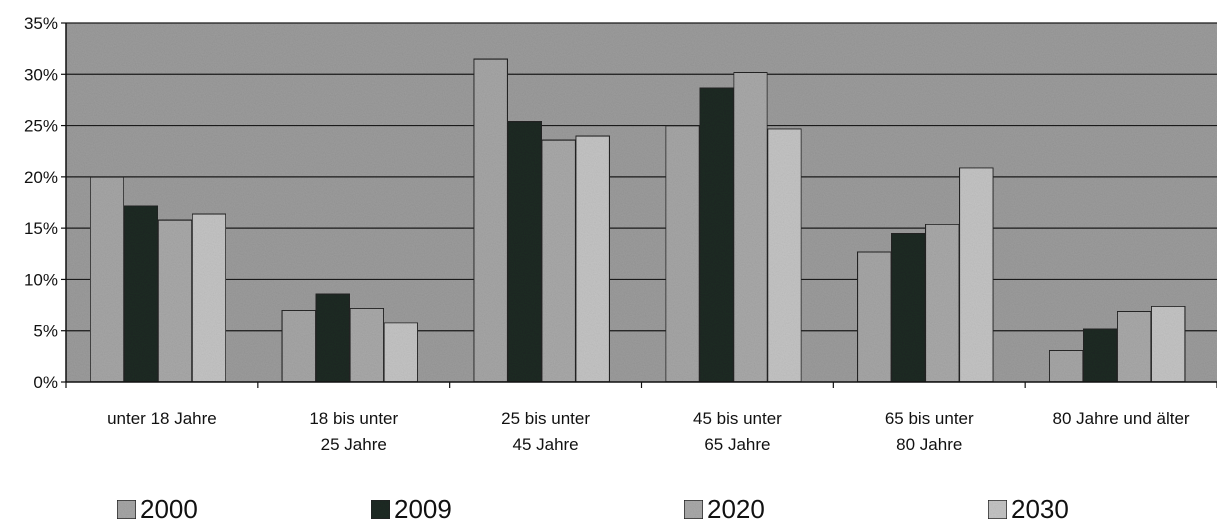 This screenshot has width=1217, height=527. What do you see at coordinates (45, 331) in the screenshot?
I see `y-tick-label: 5%` at bounding box center [45, 331].